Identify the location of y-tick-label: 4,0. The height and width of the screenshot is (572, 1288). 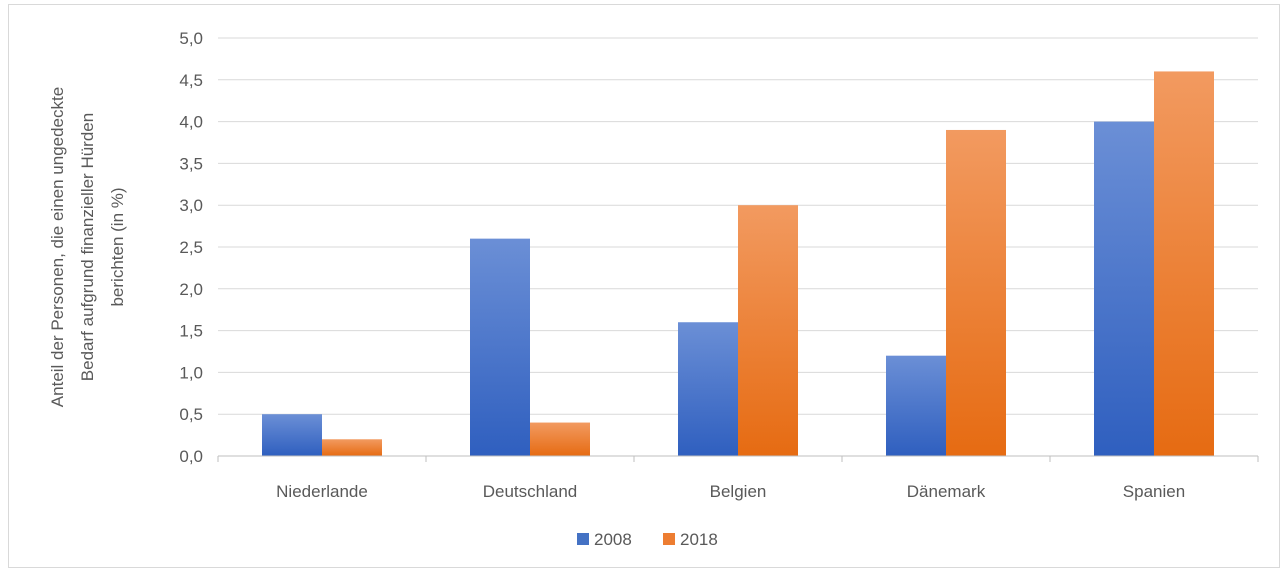
(191, 122).